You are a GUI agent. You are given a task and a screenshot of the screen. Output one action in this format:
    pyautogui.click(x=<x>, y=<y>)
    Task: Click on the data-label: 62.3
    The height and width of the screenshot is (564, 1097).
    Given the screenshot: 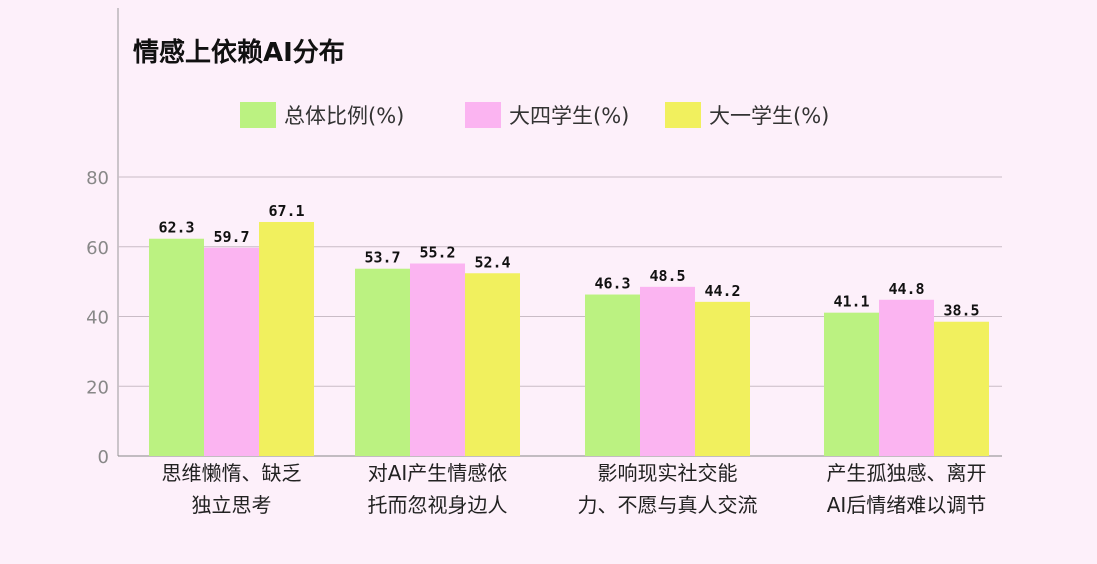 What is the action you would take?
    pyautogui.click(x=176, y=228)
    